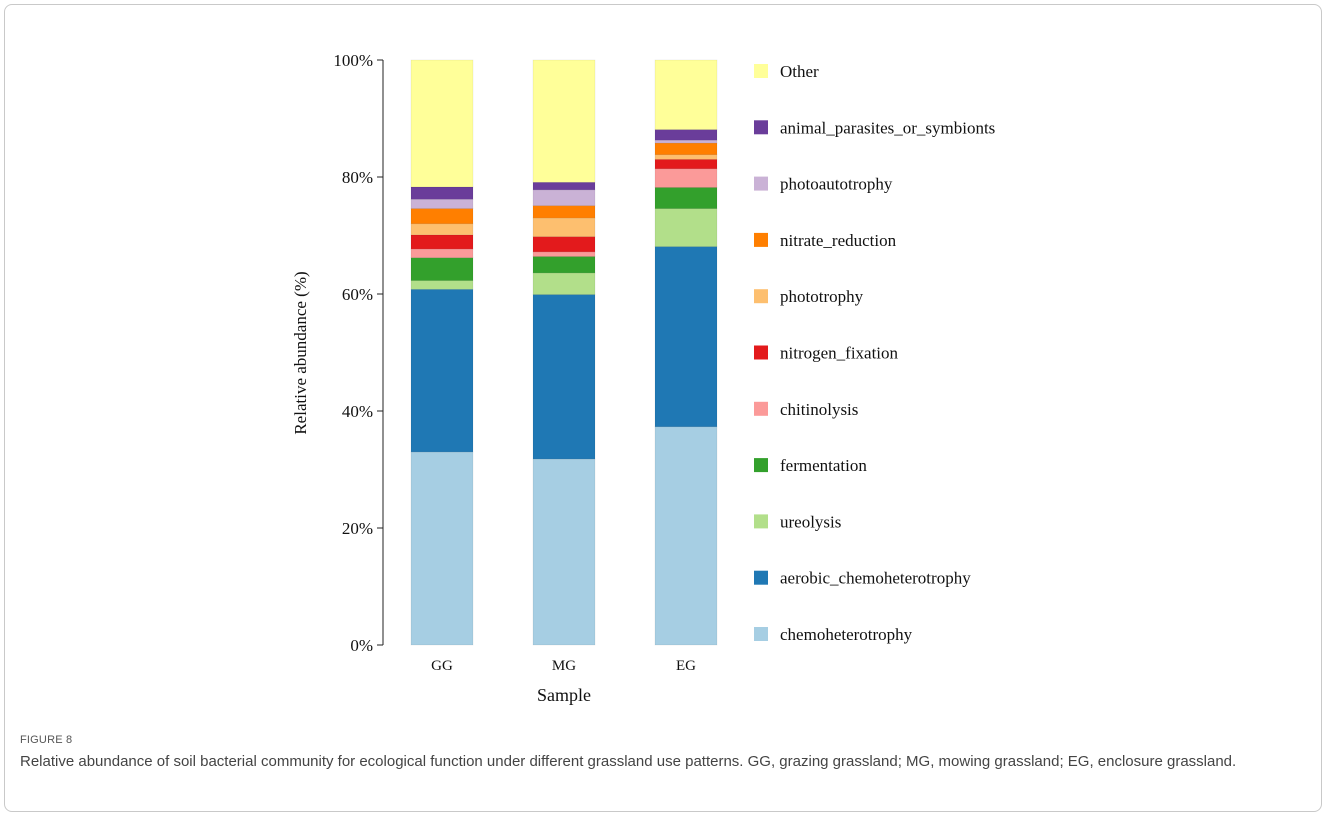 The width and height of the screenshot is (1328, 820). I want to click on bar-segment-eg-other, so click(686, 94).